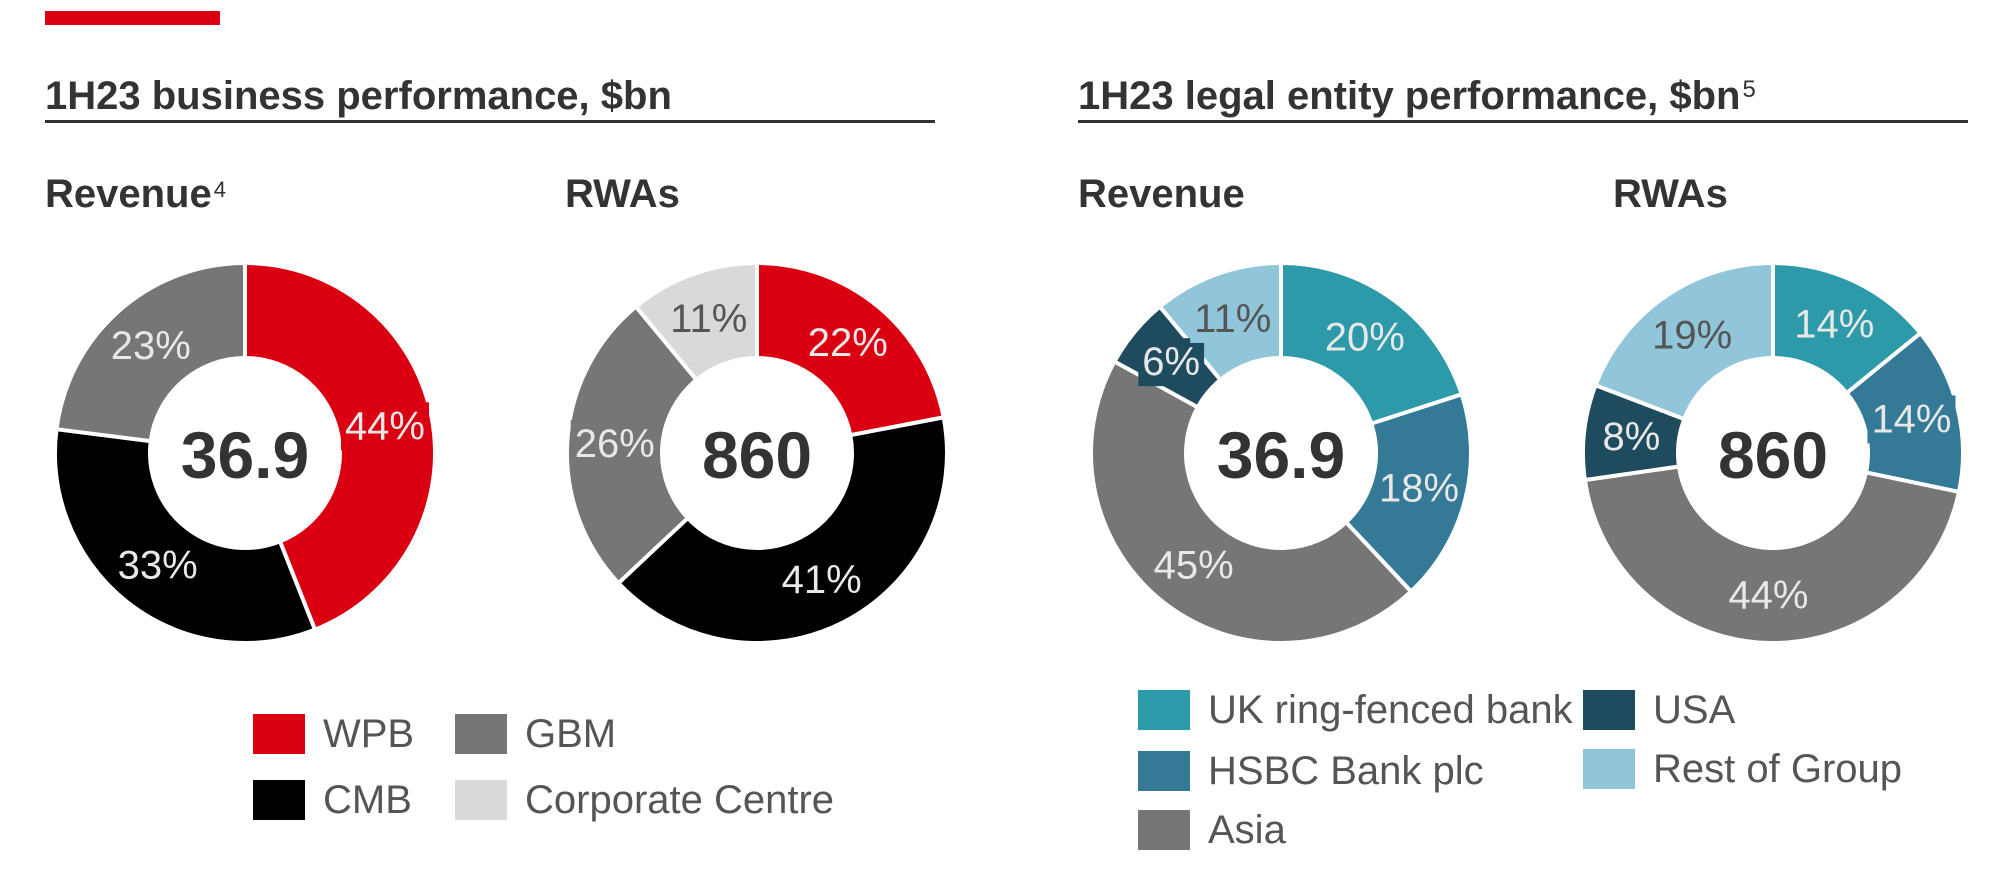 The width and height of the screenshot is (2000, 877). Describe the element at coordinates (822, 580) in the screenshot. I see `slice-value-label-cmb: 41%` at that location.